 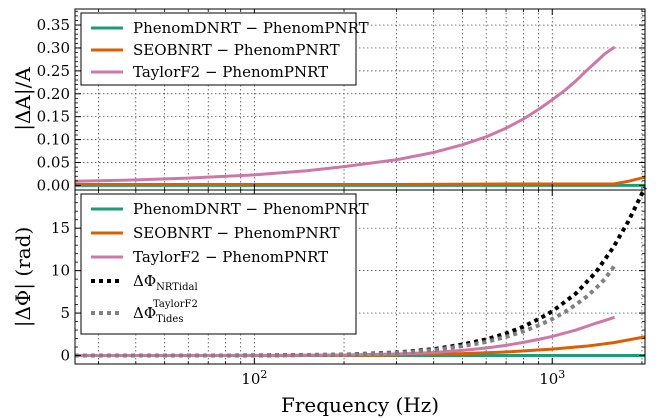 What do you see at coordinates (230, 257) in the screenshot?
I see `bottom-legend-label-2: TaylorF2 − PhenomPNRT` at bounding box center [230, 257].